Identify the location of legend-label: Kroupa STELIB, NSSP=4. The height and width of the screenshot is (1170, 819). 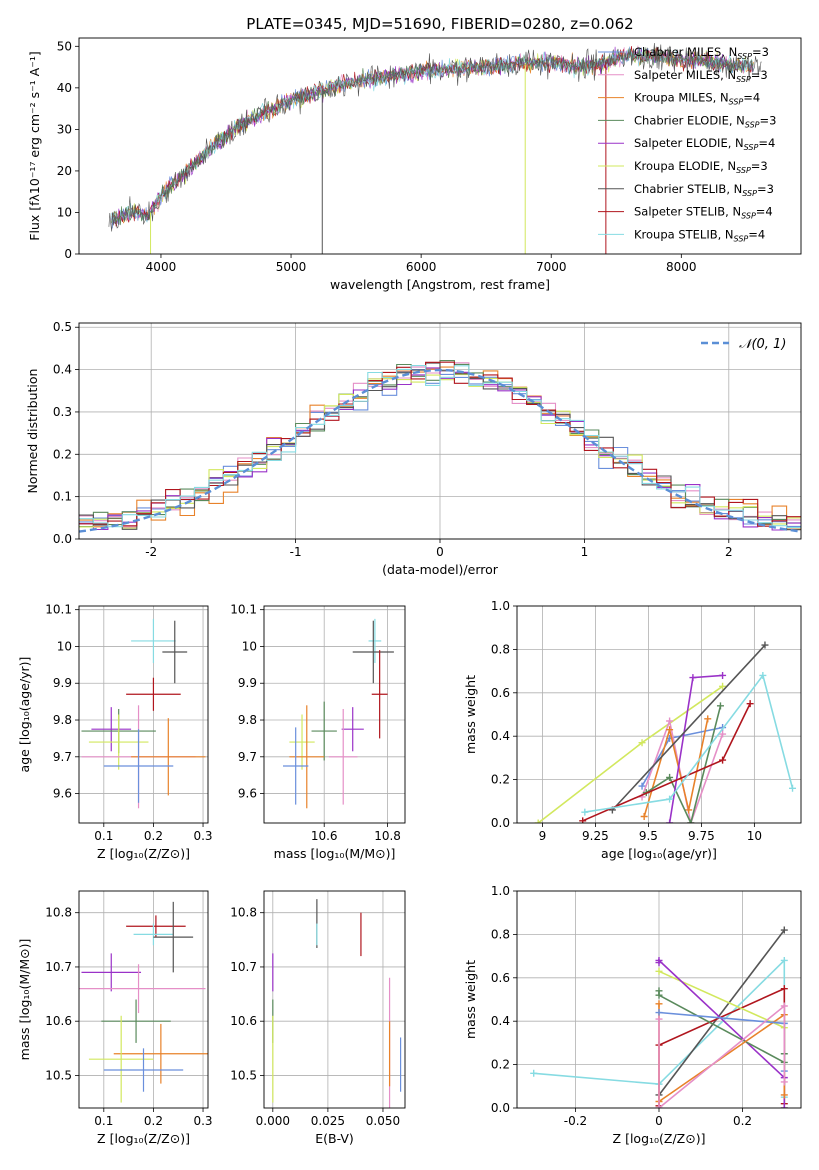
(699, 235).